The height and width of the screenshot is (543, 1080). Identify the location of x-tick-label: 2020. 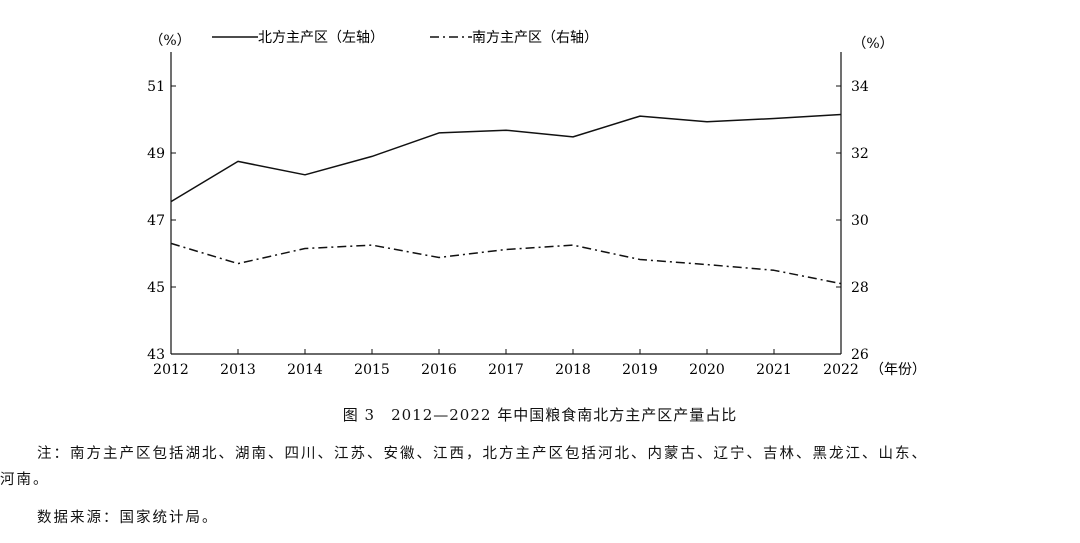
(707, 370).